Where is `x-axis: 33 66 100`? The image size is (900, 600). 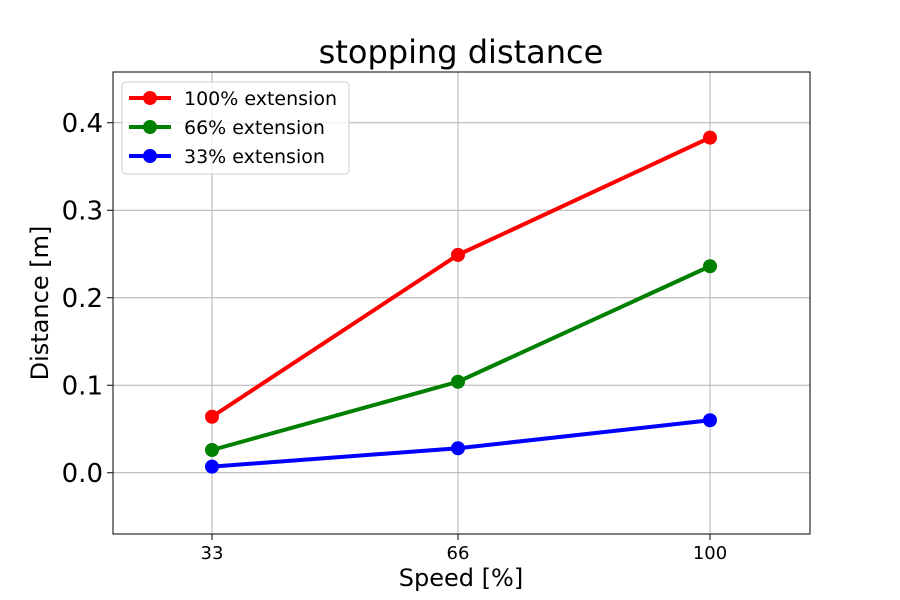
x-axis: 33 66 100 is located at coordinates (464, 549).